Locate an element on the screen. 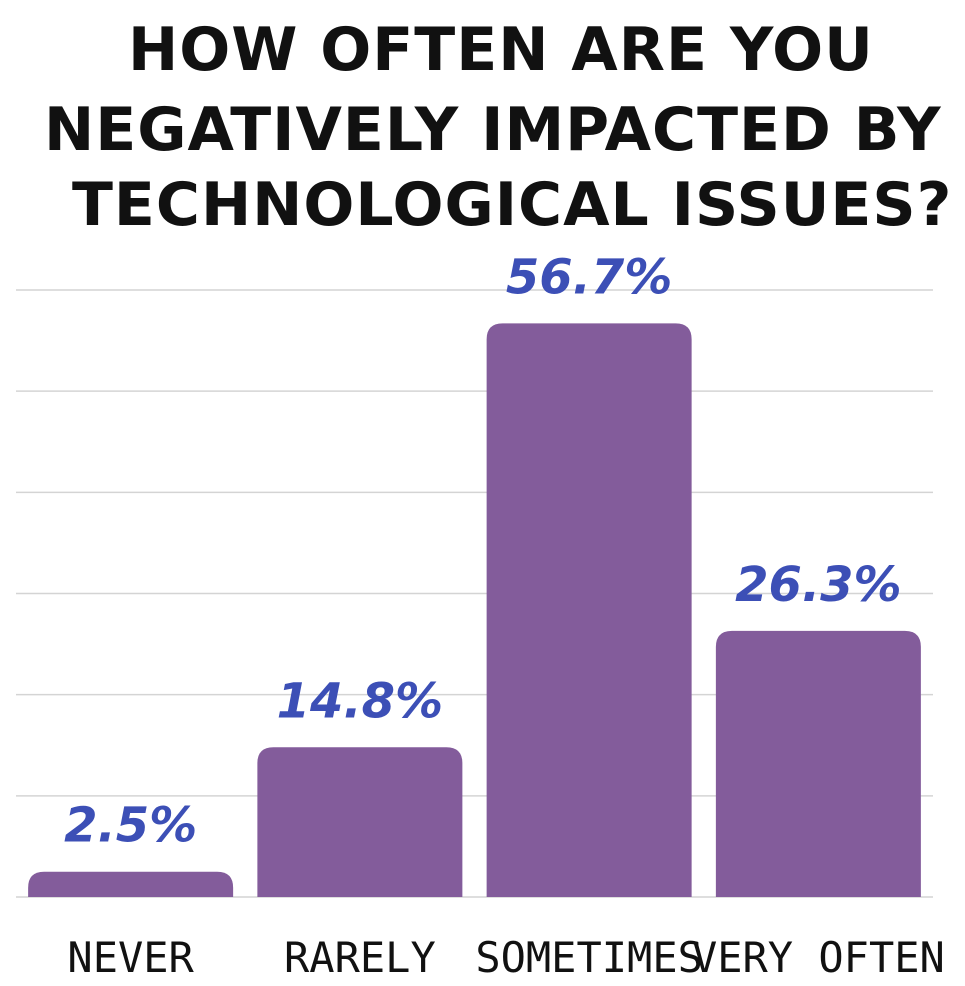  category-label: RARELY is located at coordinates (360, 957).